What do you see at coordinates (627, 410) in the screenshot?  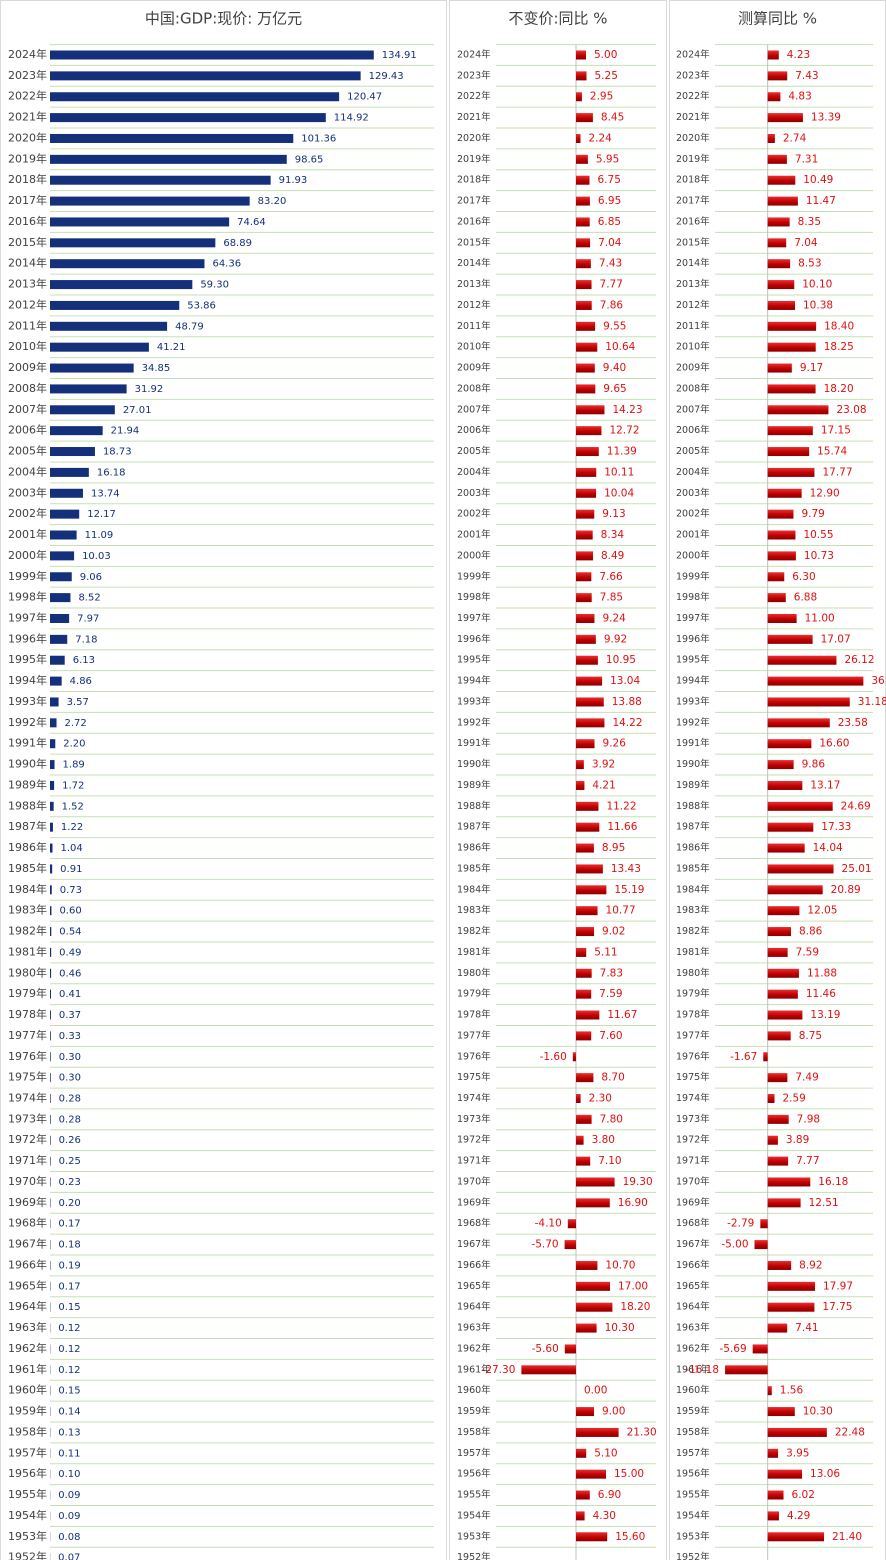 I see `data-label: 14.23` at bounding box center [627, 410].